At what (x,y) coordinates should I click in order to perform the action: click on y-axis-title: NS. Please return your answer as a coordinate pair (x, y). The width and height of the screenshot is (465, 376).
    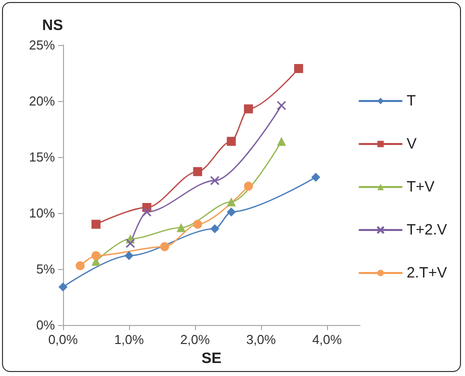
    Looking at the image, I should click on (52, 25).